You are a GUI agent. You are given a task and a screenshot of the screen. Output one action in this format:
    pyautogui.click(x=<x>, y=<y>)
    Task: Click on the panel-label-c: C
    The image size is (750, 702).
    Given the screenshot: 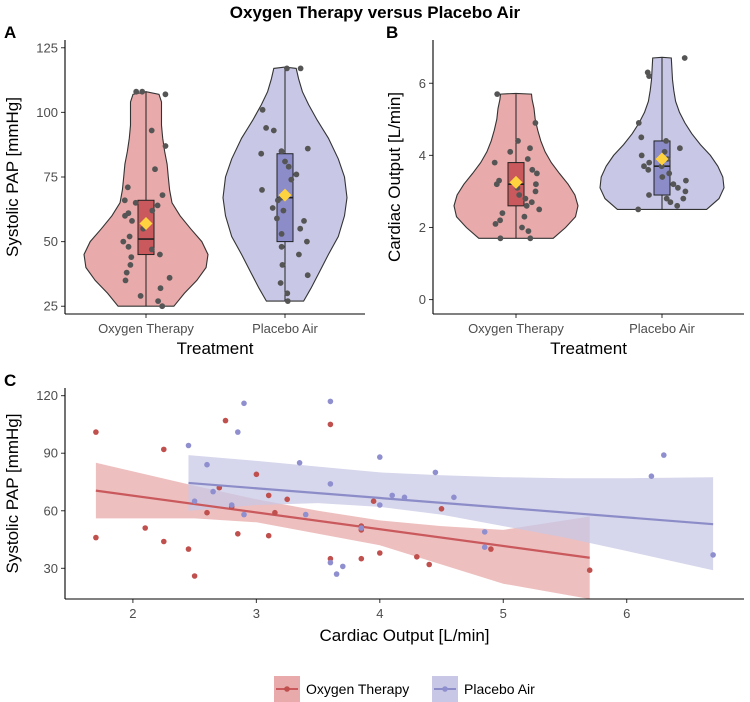 What is the action you would take?
    pyautogui.click(x=10, y=380)
    